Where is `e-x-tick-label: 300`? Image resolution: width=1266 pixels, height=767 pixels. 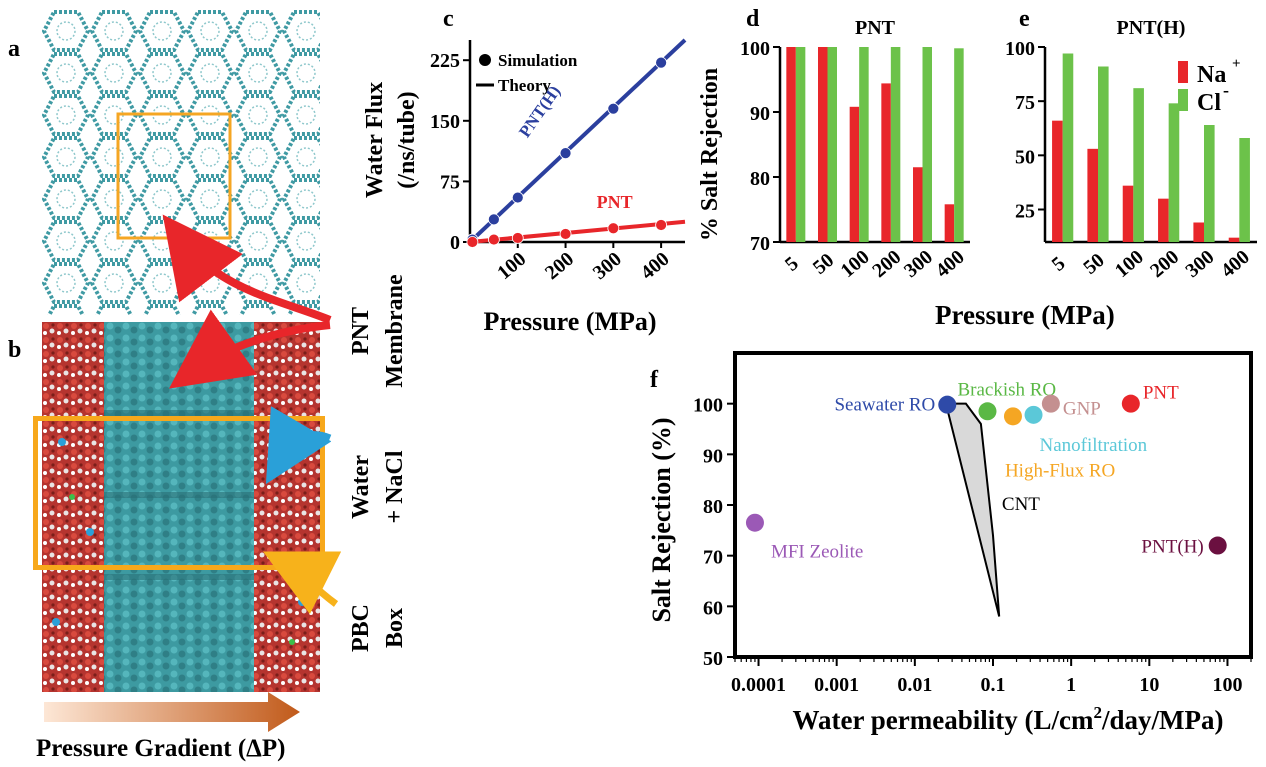 e-x-tick-label: 300 is located at coordinates (1199, 264).